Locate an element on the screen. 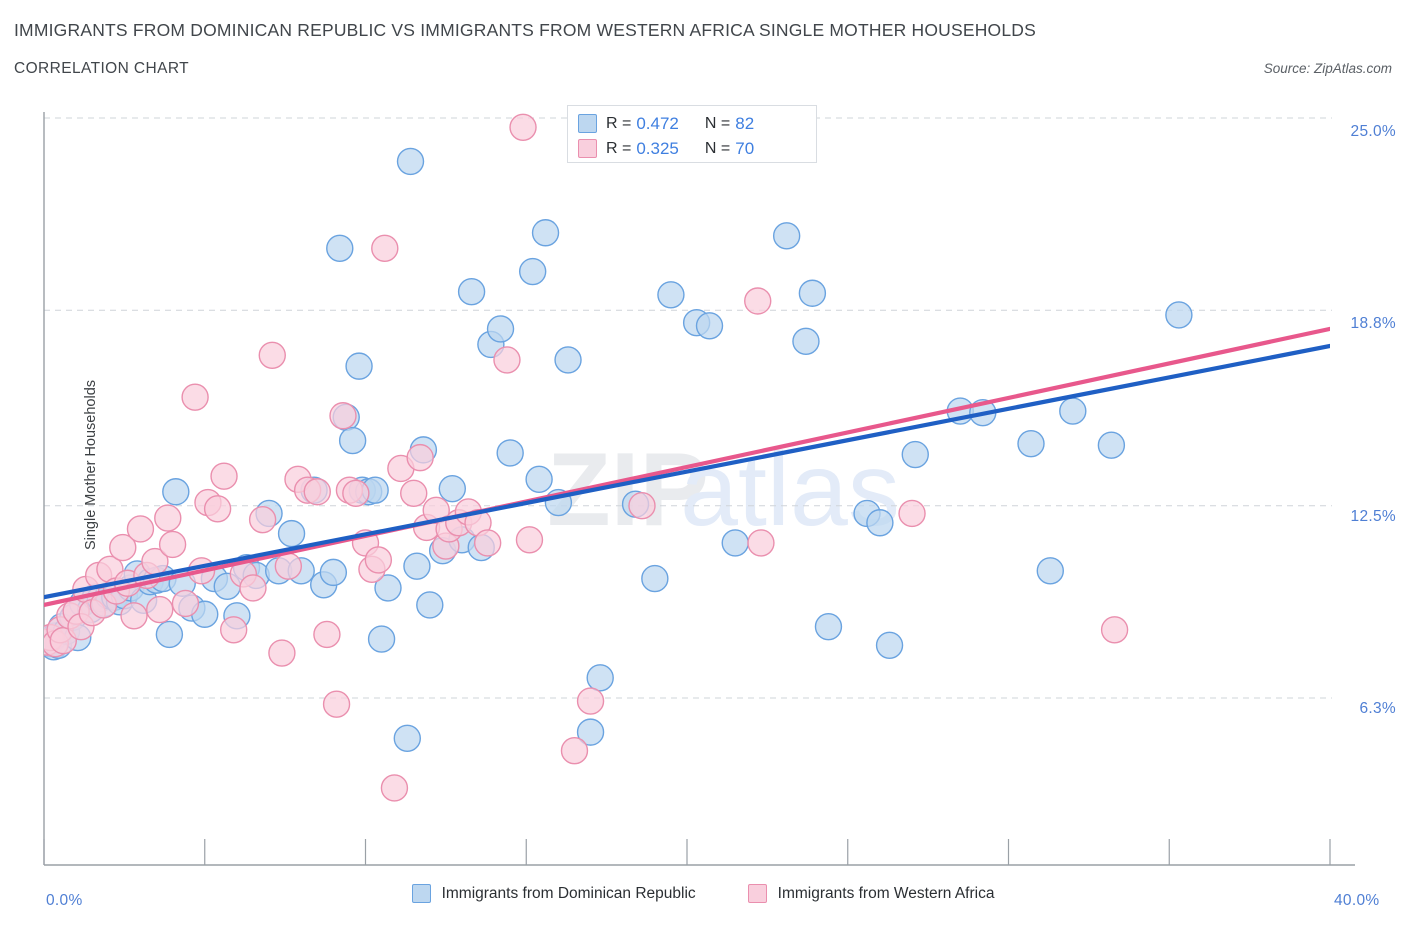 The image size is (1406, 930). r-value-pink: 0.325 is located at coordinates (657, 148).